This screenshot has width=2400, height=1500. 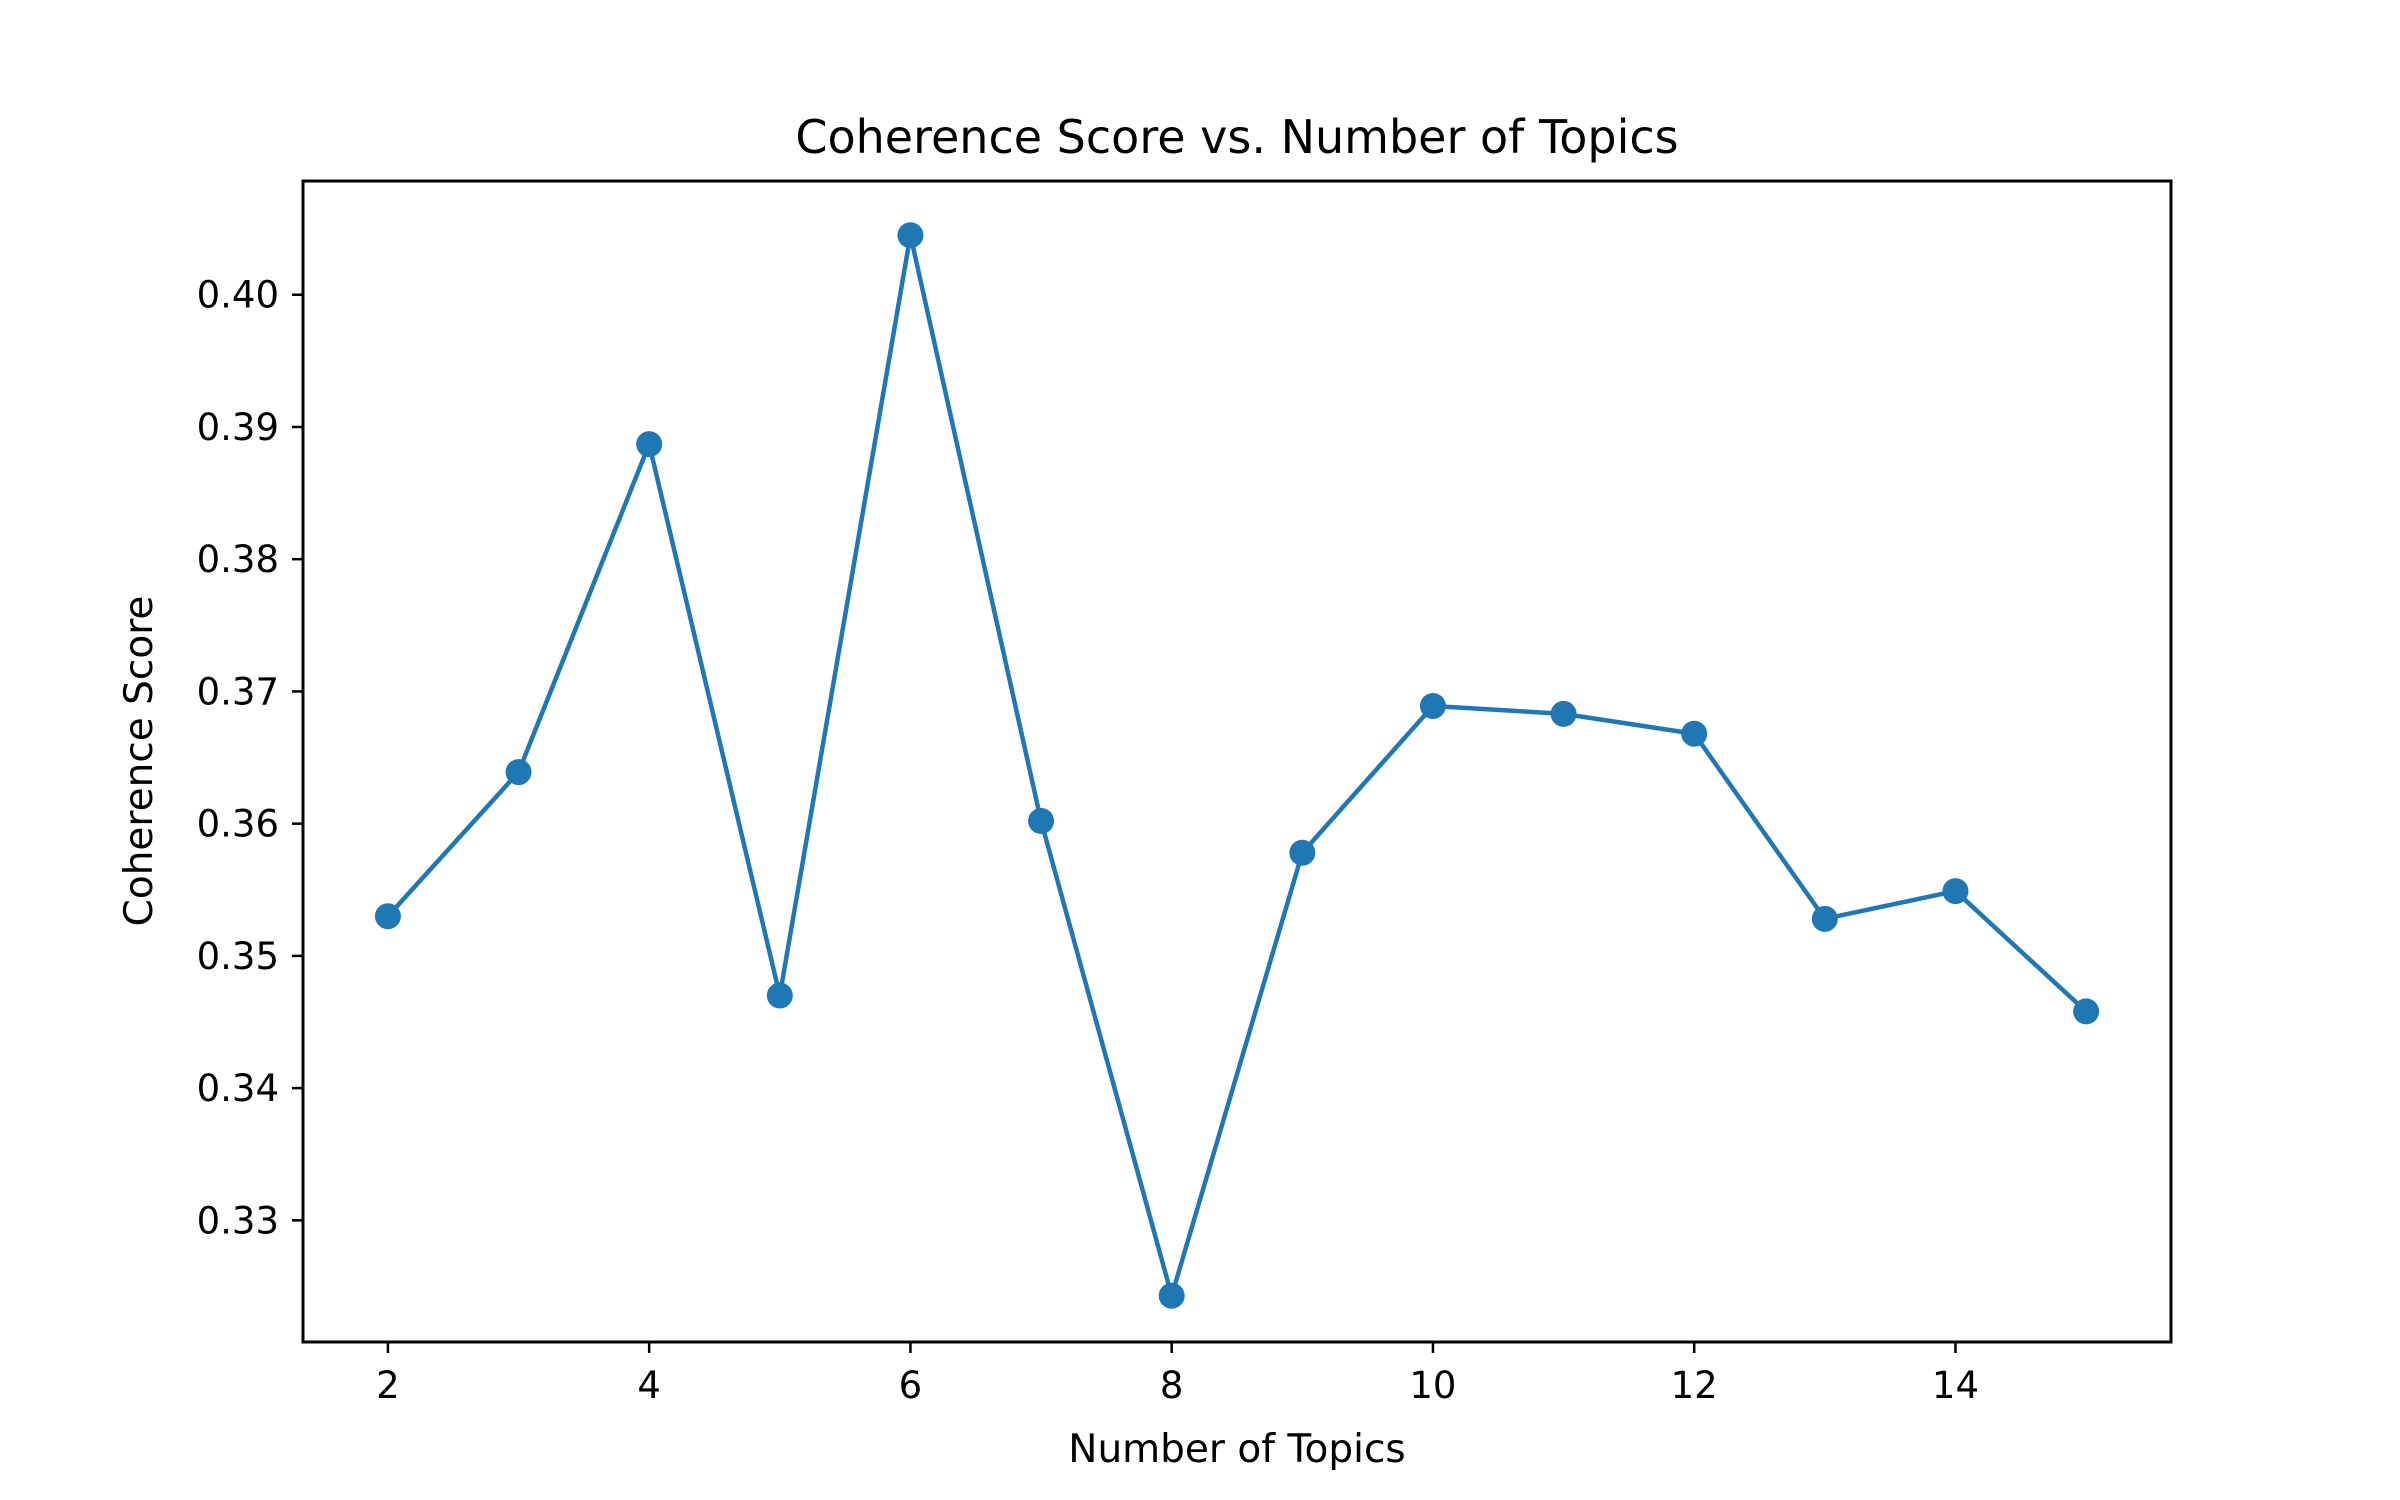 I want to click on y-tick-label: 0.37, so click(x=238, y=691).